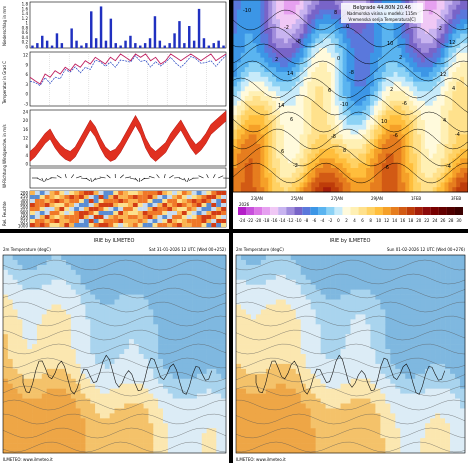 The image size is (468, 463). I want to click on ytick-label: 0, so click(26, 164).